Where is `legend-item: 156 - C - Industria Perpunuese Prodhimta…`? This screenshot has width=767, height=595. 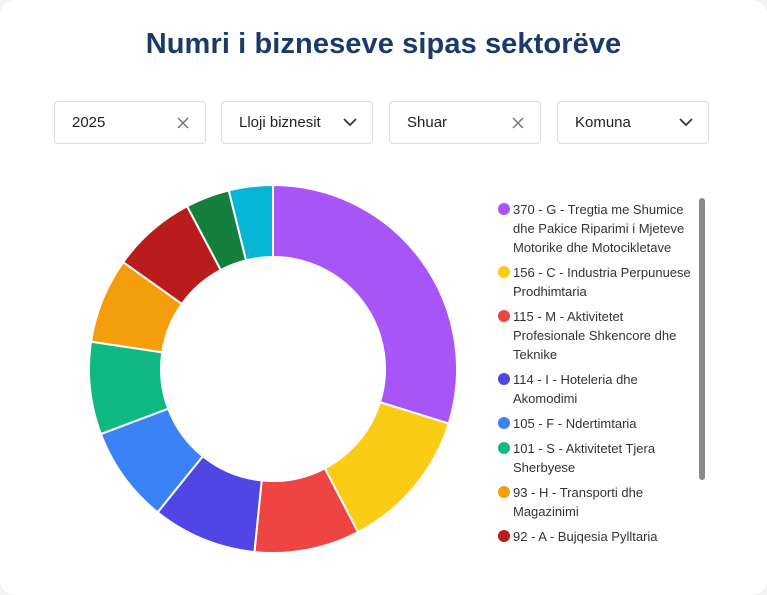
legend-item: 156 - C - Industria Perpunuese Prodhimta… is located at coordinates (598, 282).